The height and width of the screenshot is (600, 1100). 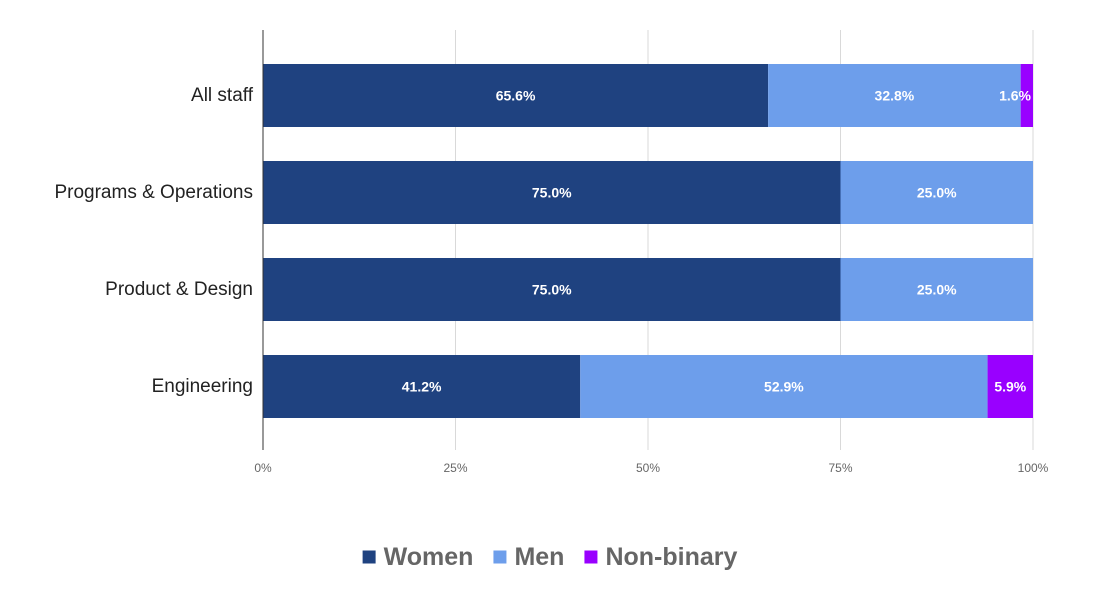 I want to click on x-tick-label: 100%, so click(x=1033, y=468).